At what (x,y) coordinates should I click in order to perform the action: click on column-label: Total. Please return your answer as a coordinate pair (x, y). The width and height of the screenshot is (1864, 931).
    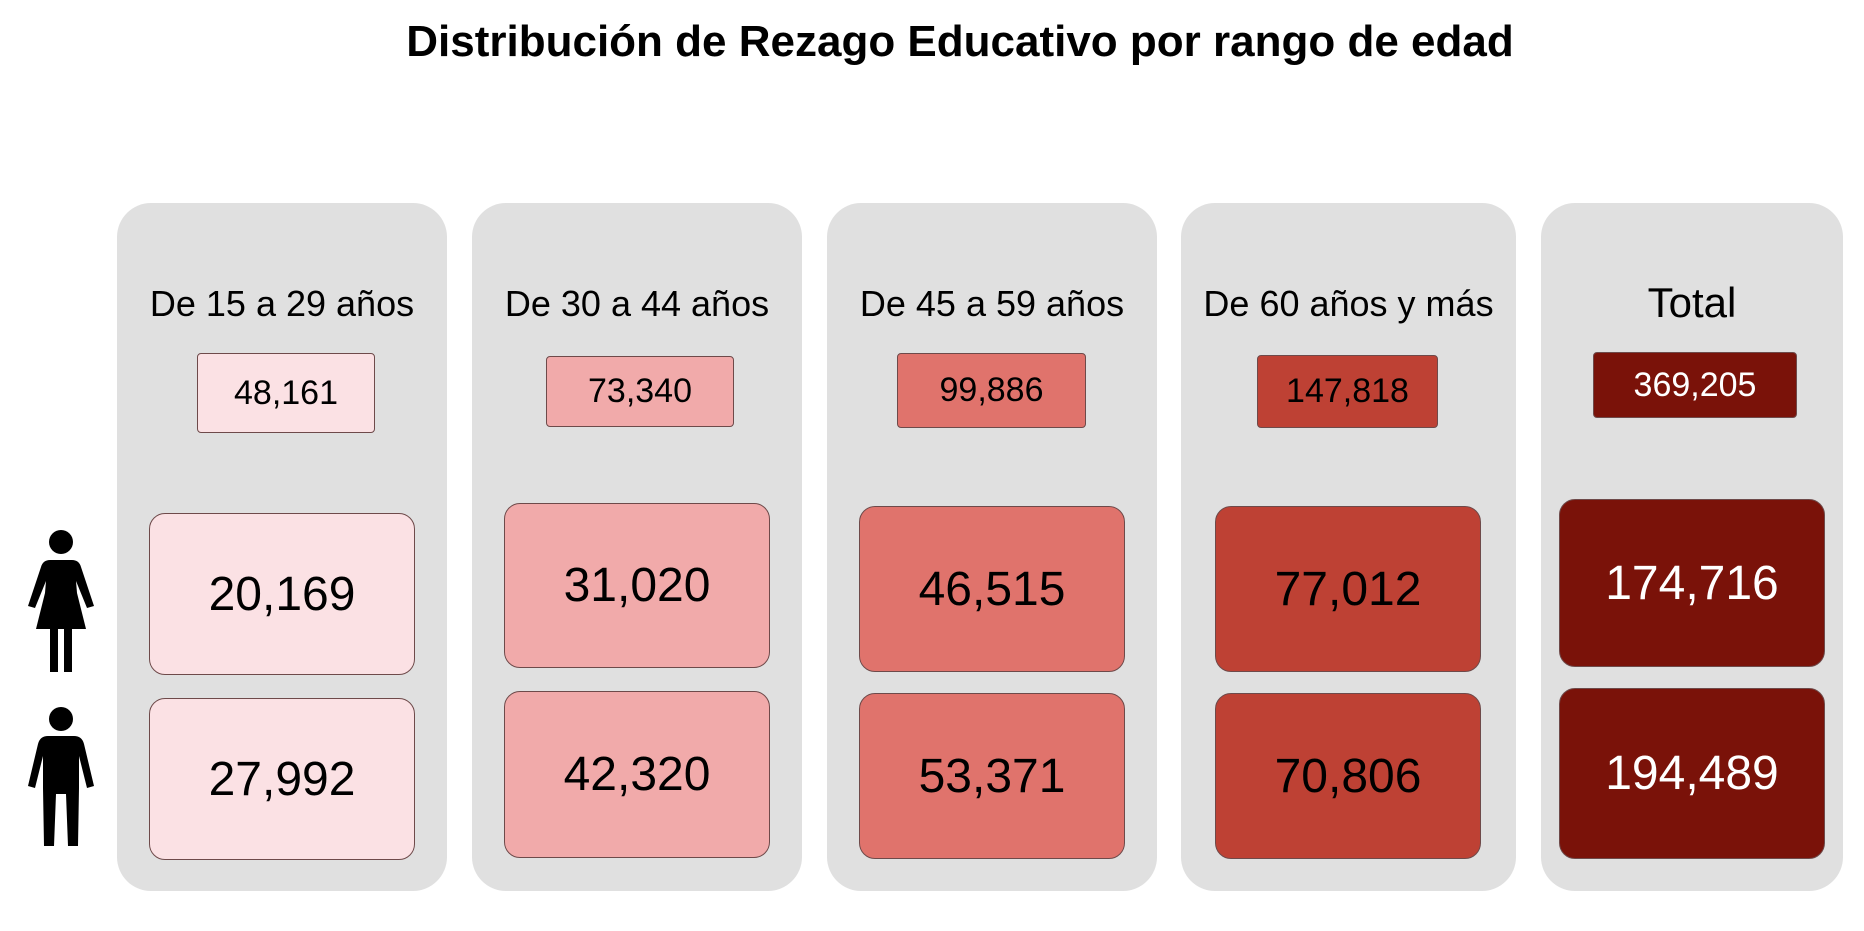
    Looking at the image, I should click on (1692, 302).